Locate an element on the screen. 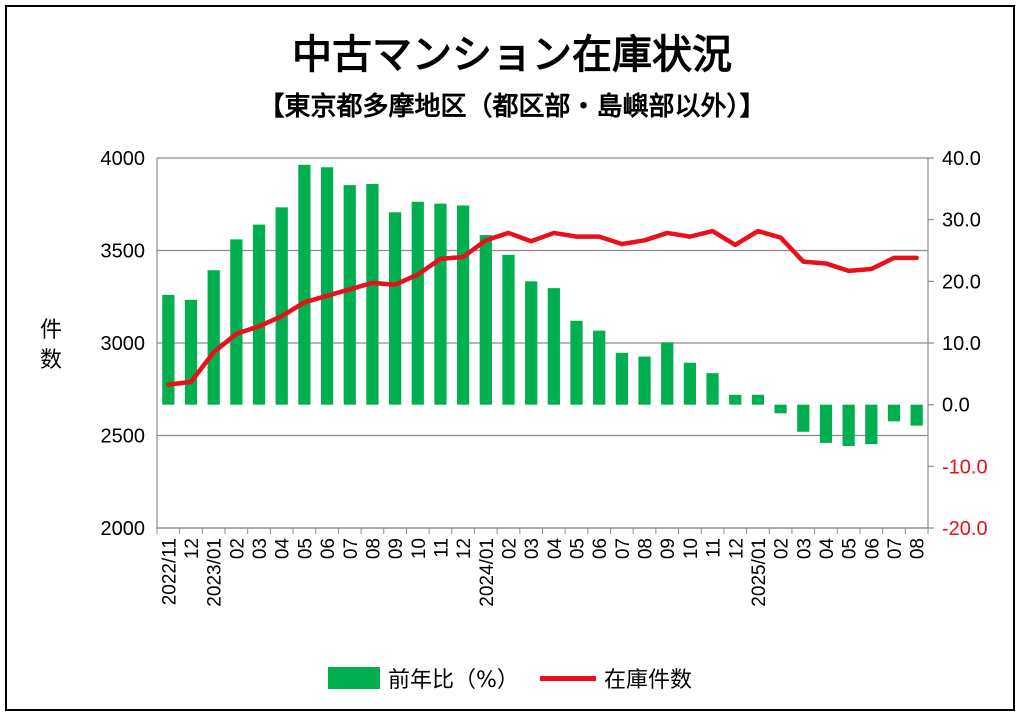 This screenshot has height=719, width=1024. y-left-tick-label: 3500 is located at coordinates (123, 252).